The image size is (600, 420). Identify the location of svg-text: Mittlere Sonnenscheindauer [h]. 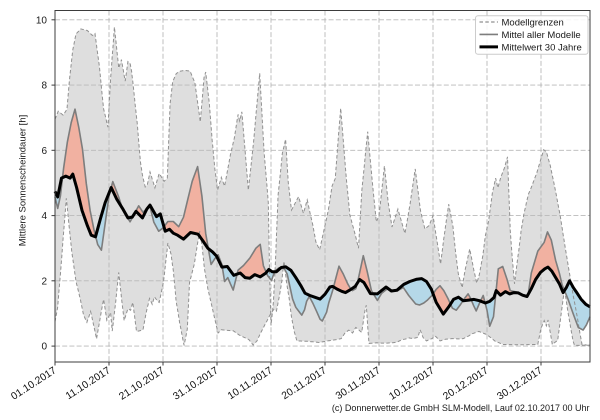
(23, 181).